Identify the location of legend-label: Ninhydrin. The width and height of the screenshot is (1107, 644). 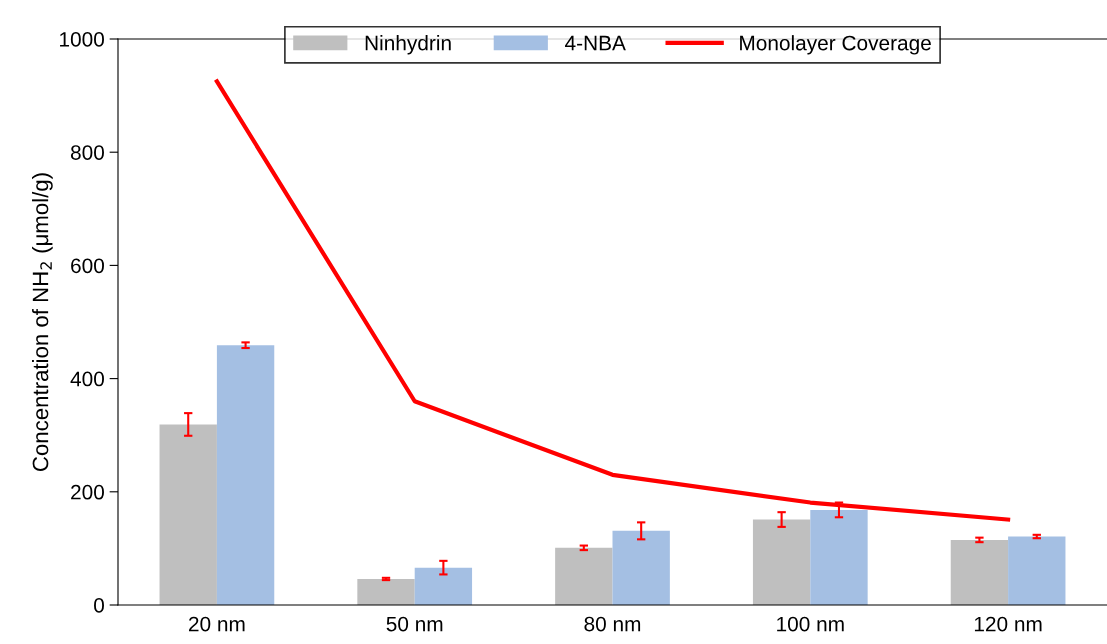
(408, 45).